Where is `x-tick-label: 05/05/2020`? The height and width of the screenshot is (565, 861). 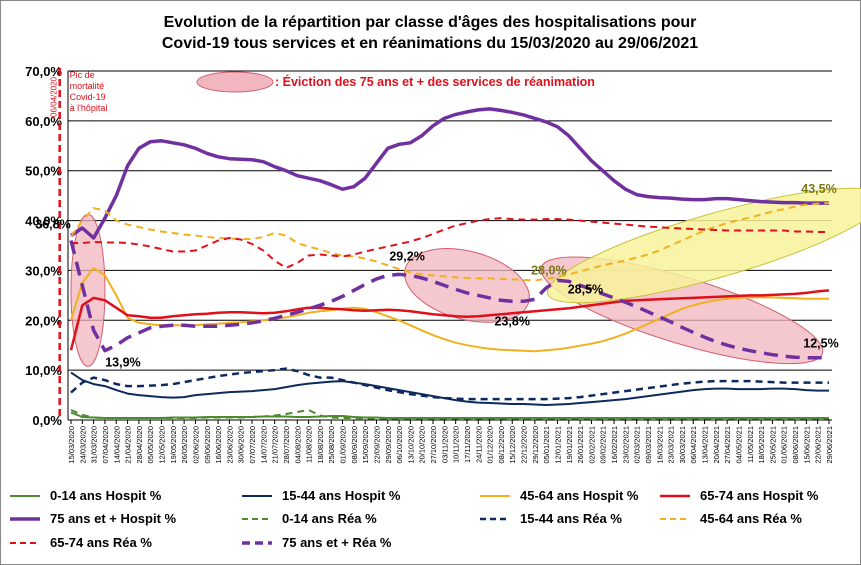
x-tick-label: 05/05/2020 is located at coordinates (150, 445).